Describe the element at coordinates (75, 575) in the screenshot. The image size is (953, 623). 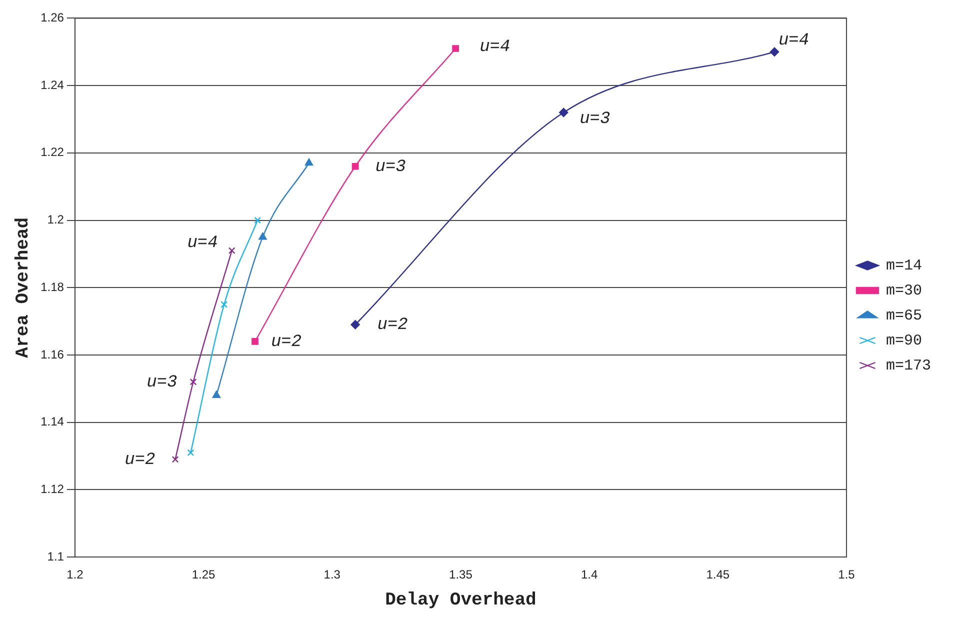
I see `x-tick-label: 1.2` at that location.